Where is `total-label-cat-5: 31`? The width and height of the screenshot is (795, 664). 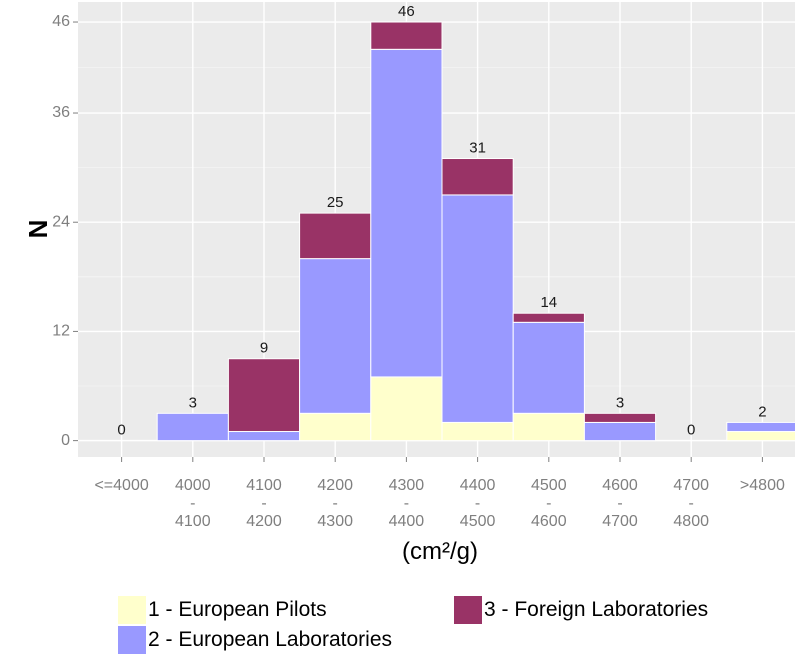 total-label-cat-5: 31 is located at coordinates (477, 148).